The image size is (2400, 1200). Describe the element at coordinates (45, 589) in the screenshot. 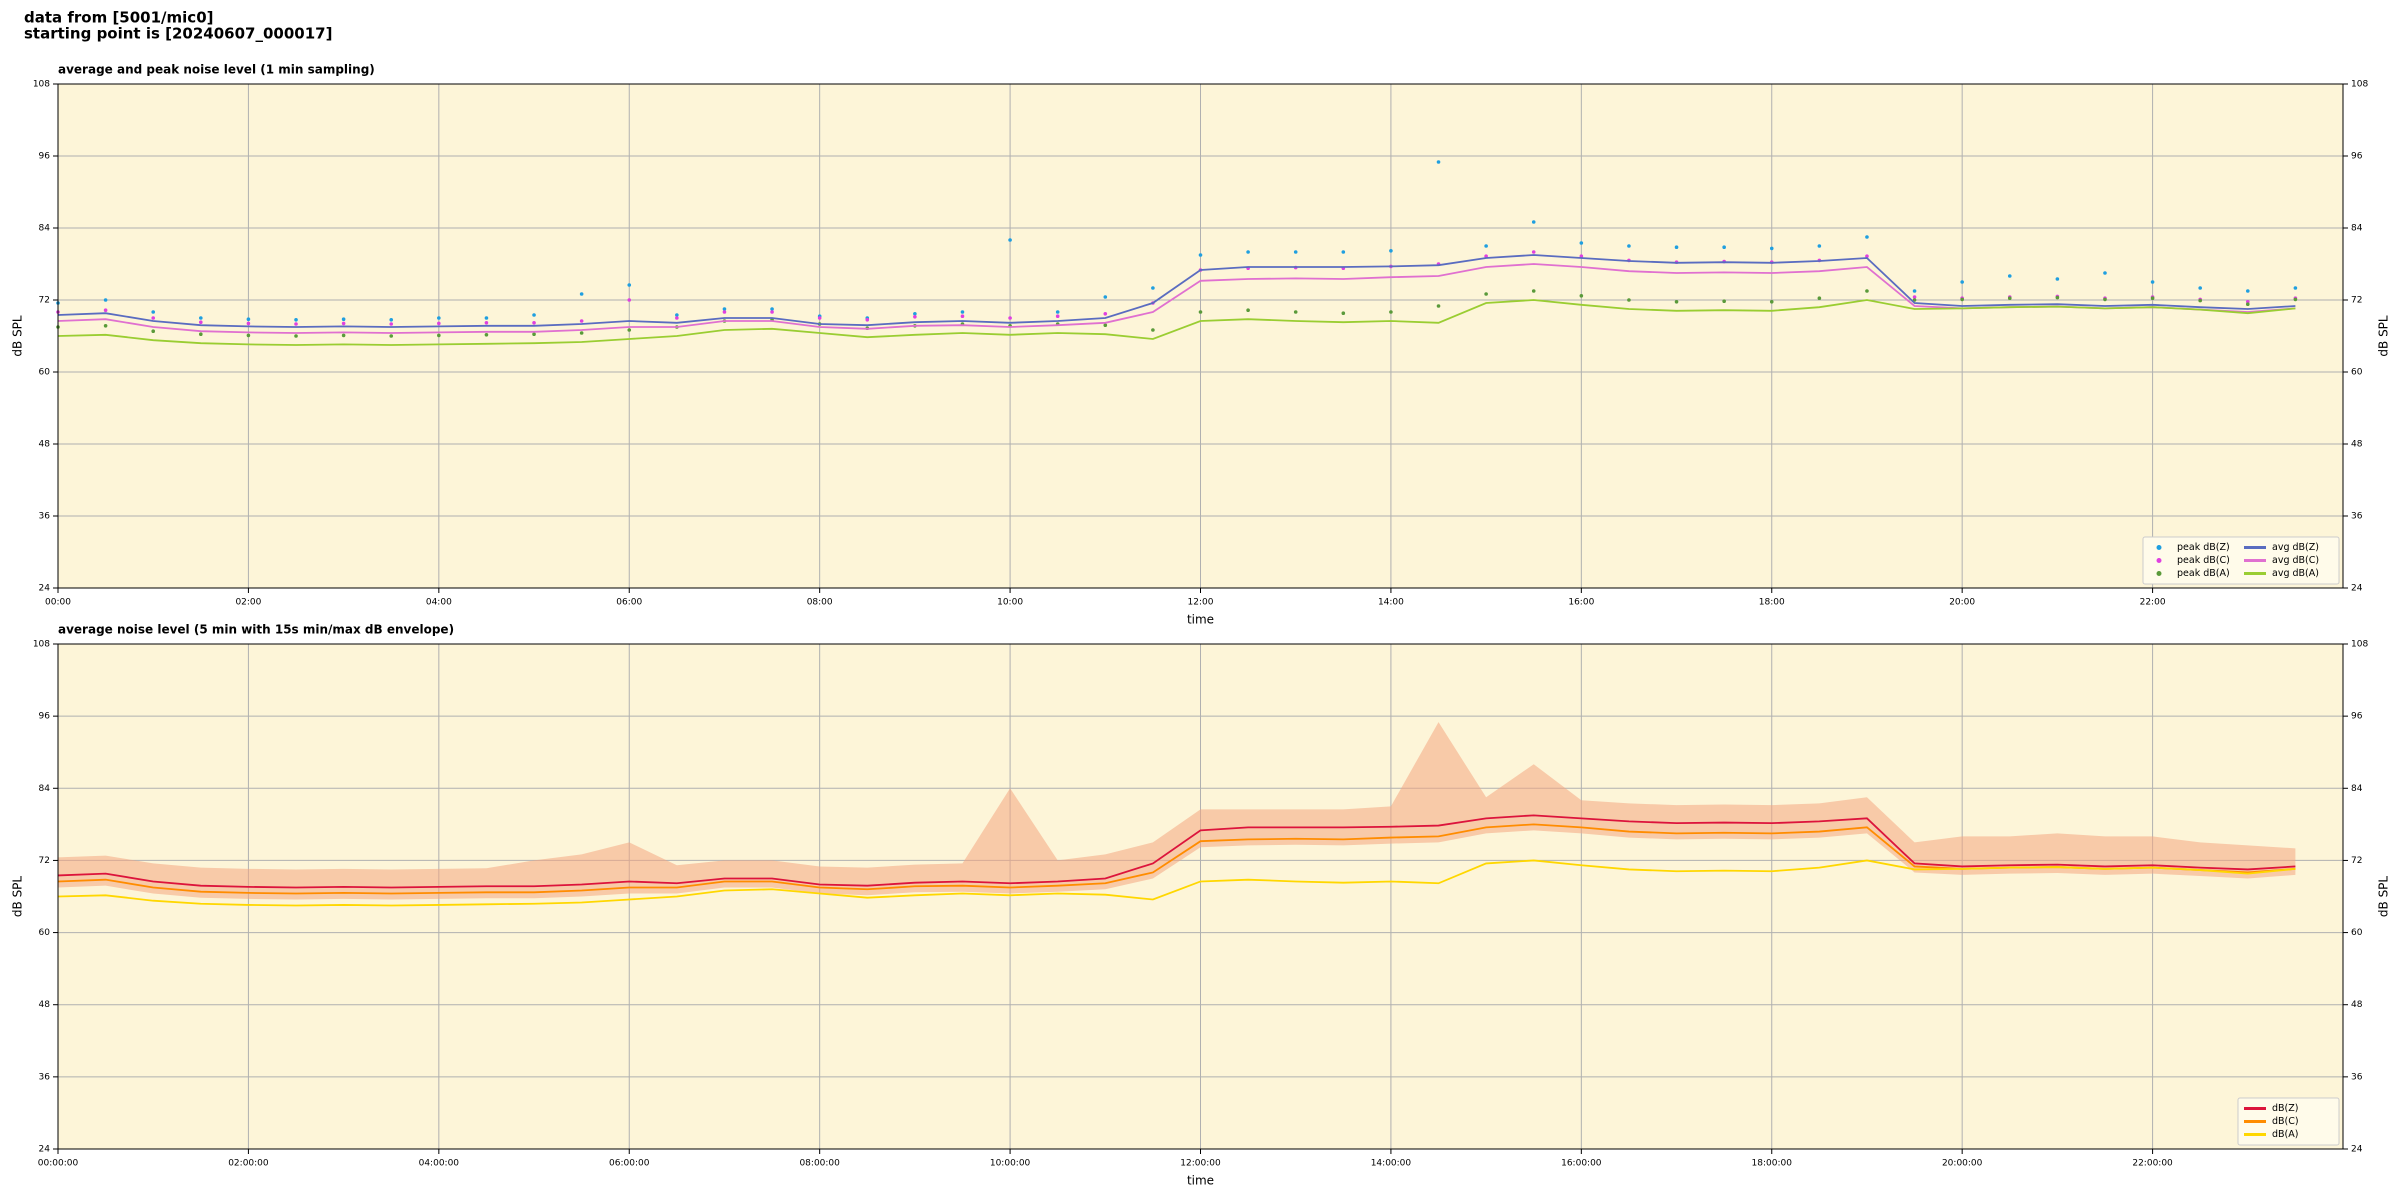

I see `y-tick-label: 24` at that location.